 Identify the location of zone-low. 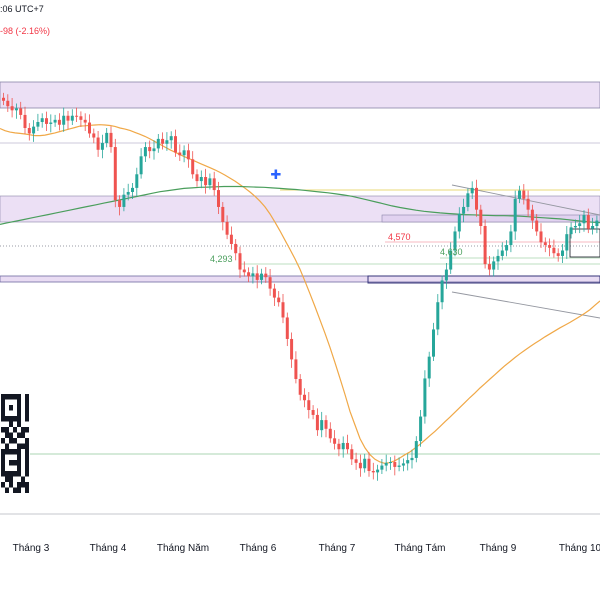
(300, 279).